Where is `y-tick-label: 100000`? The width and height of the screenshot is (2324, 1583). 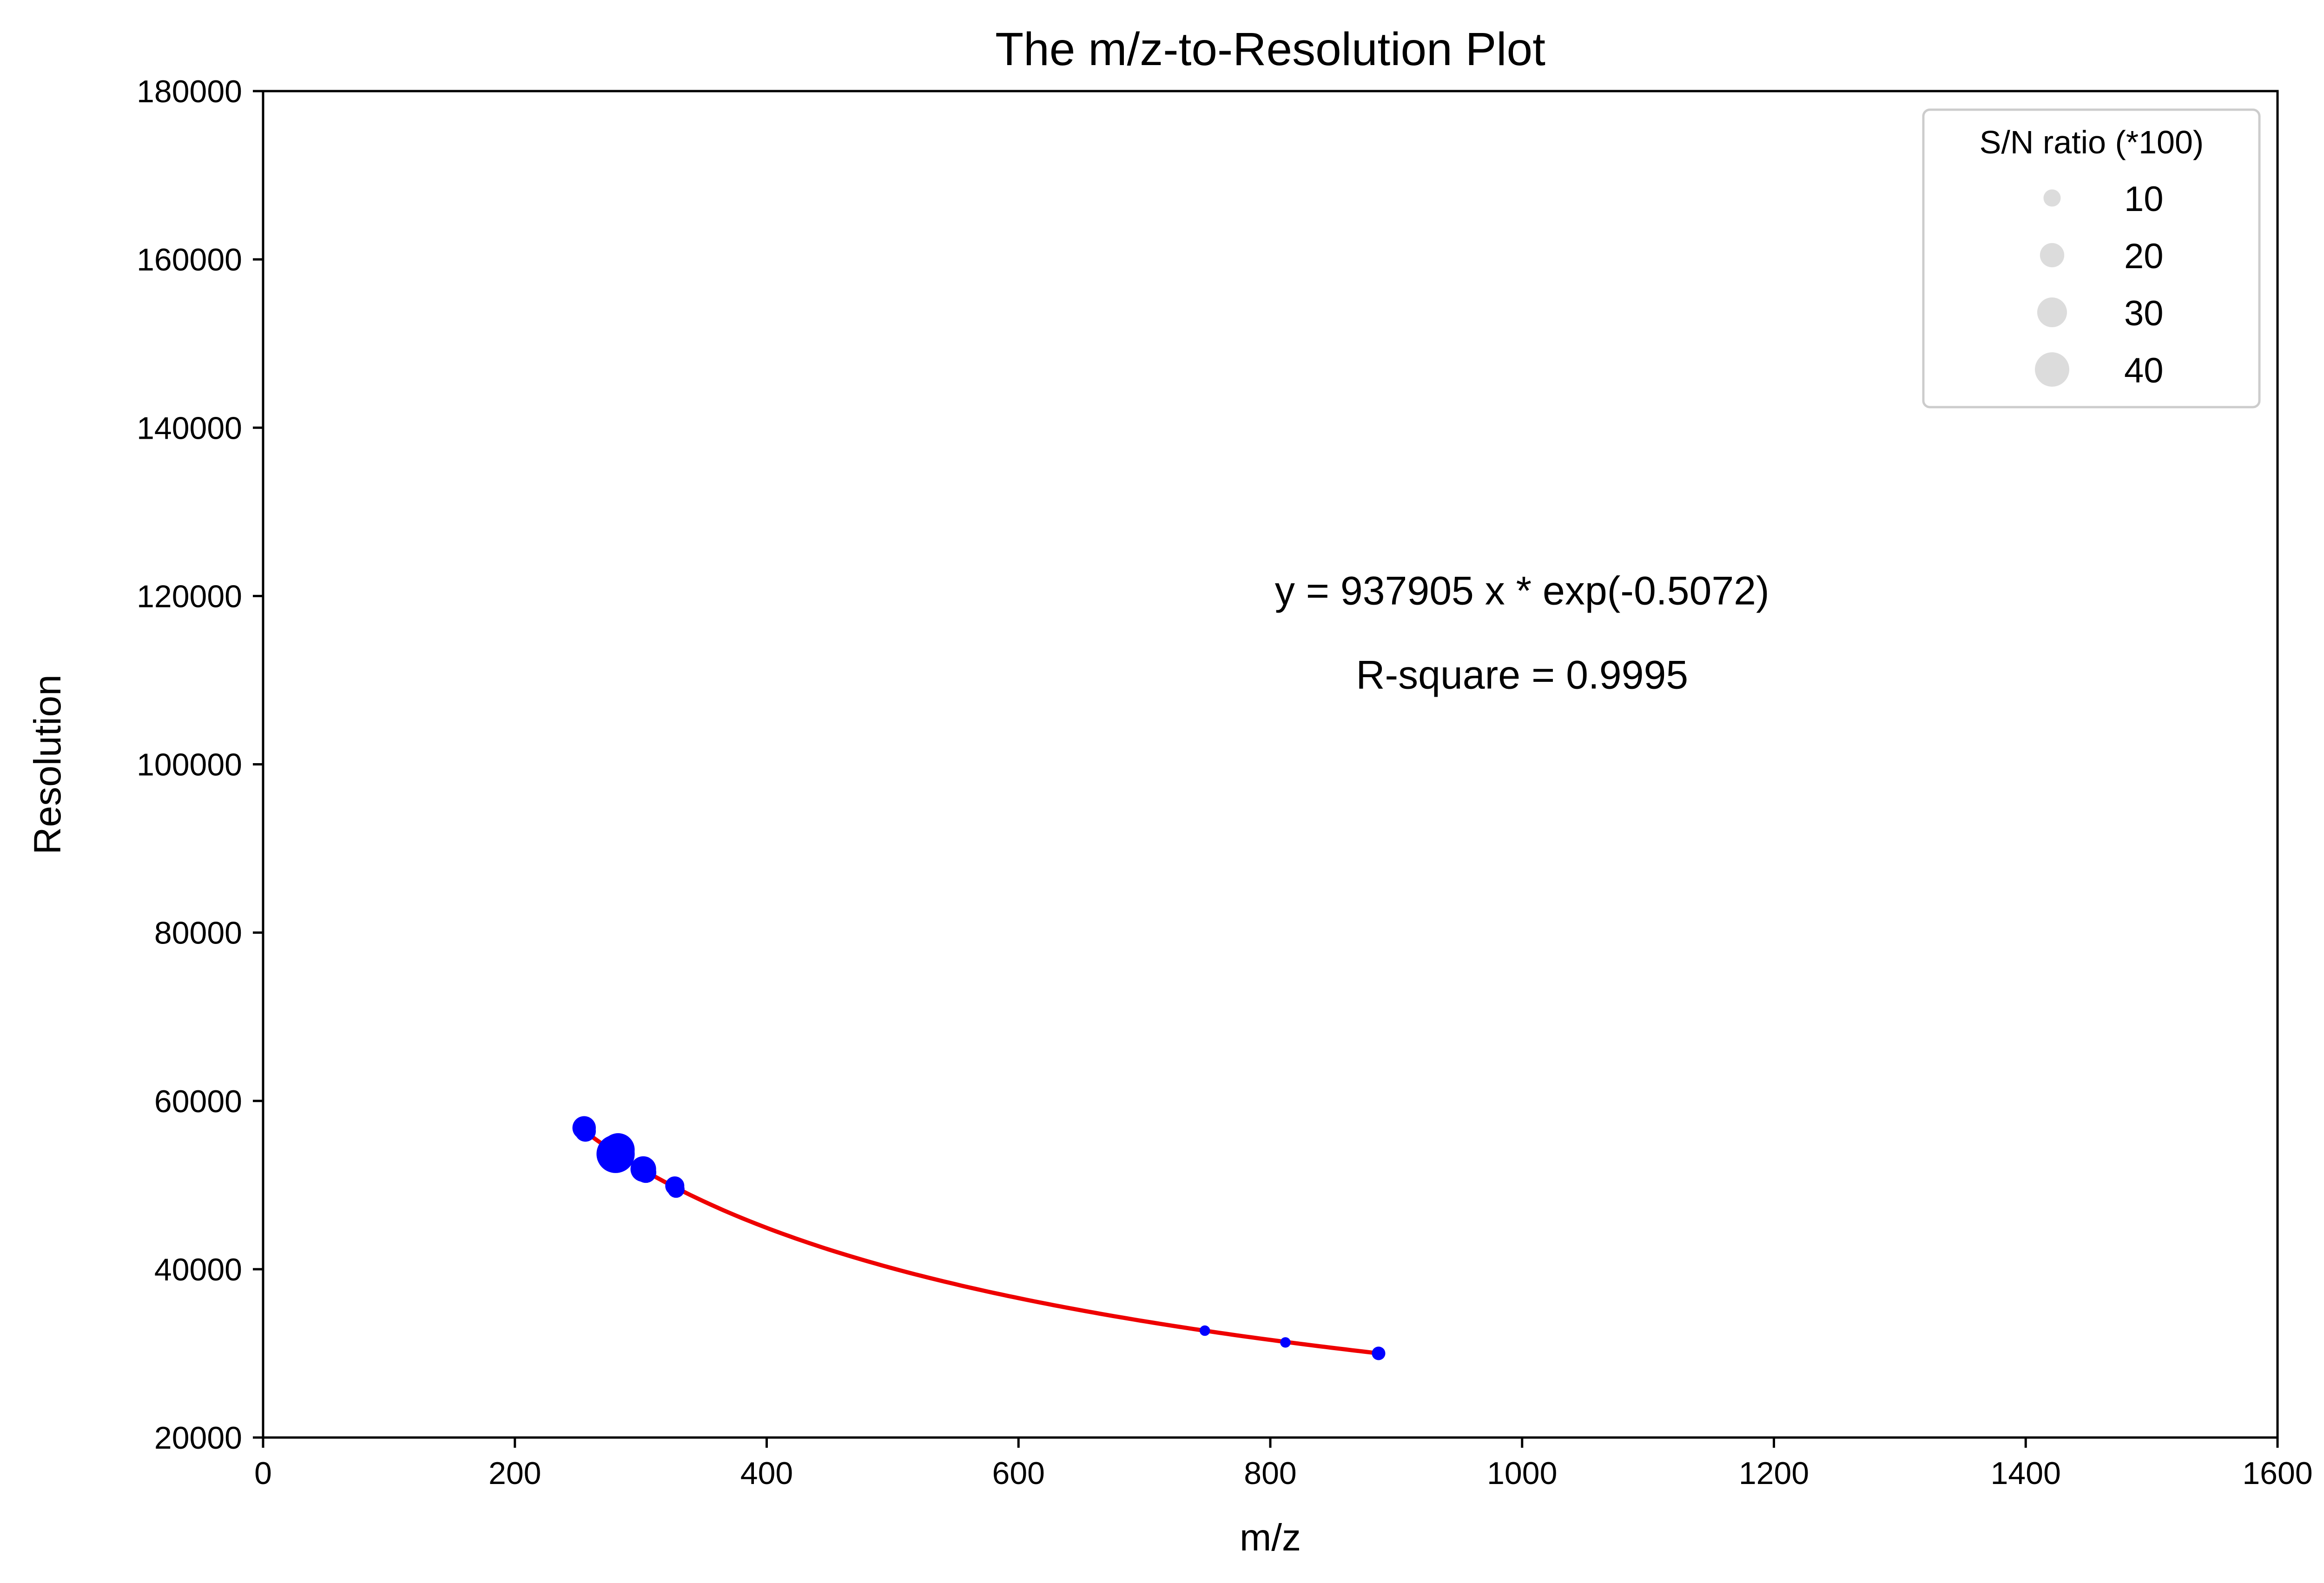
y-tick-label: 100000 is located at coordinates (189, 765).